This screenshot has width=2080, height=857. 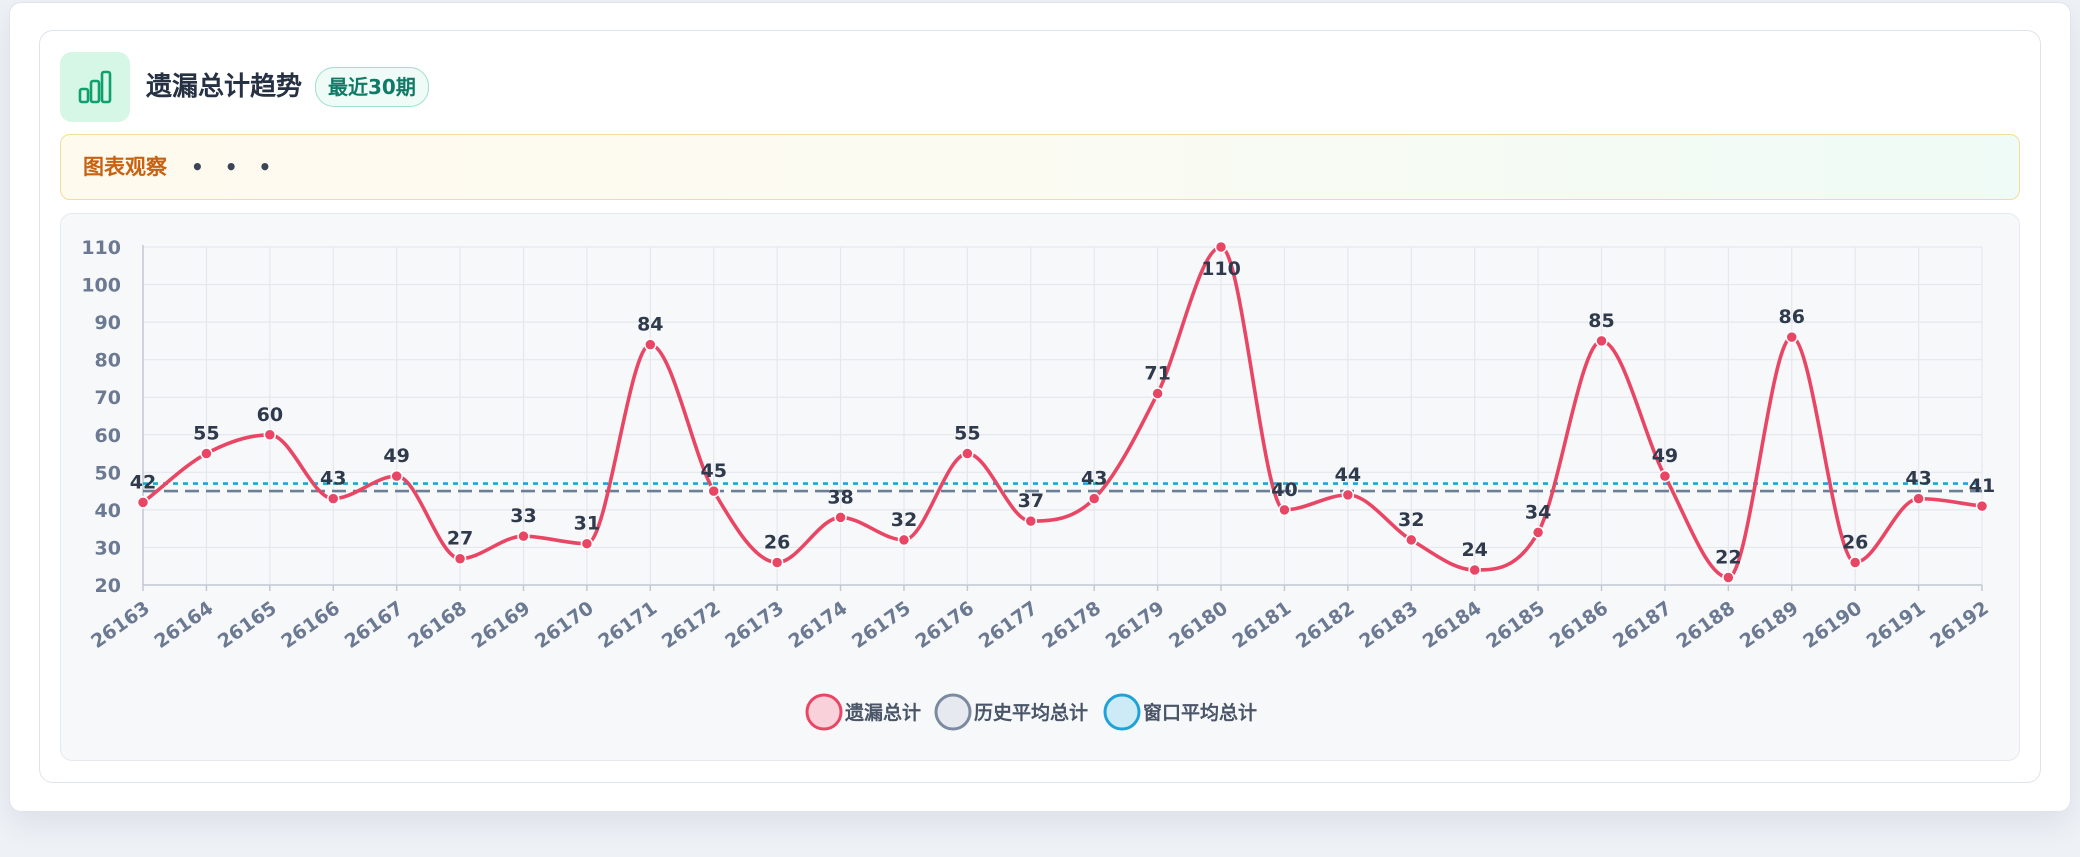 What do you see at coordinates (143, 482) in the screenshot?
I see `data-label: 42` at bounding box center [143, 482].